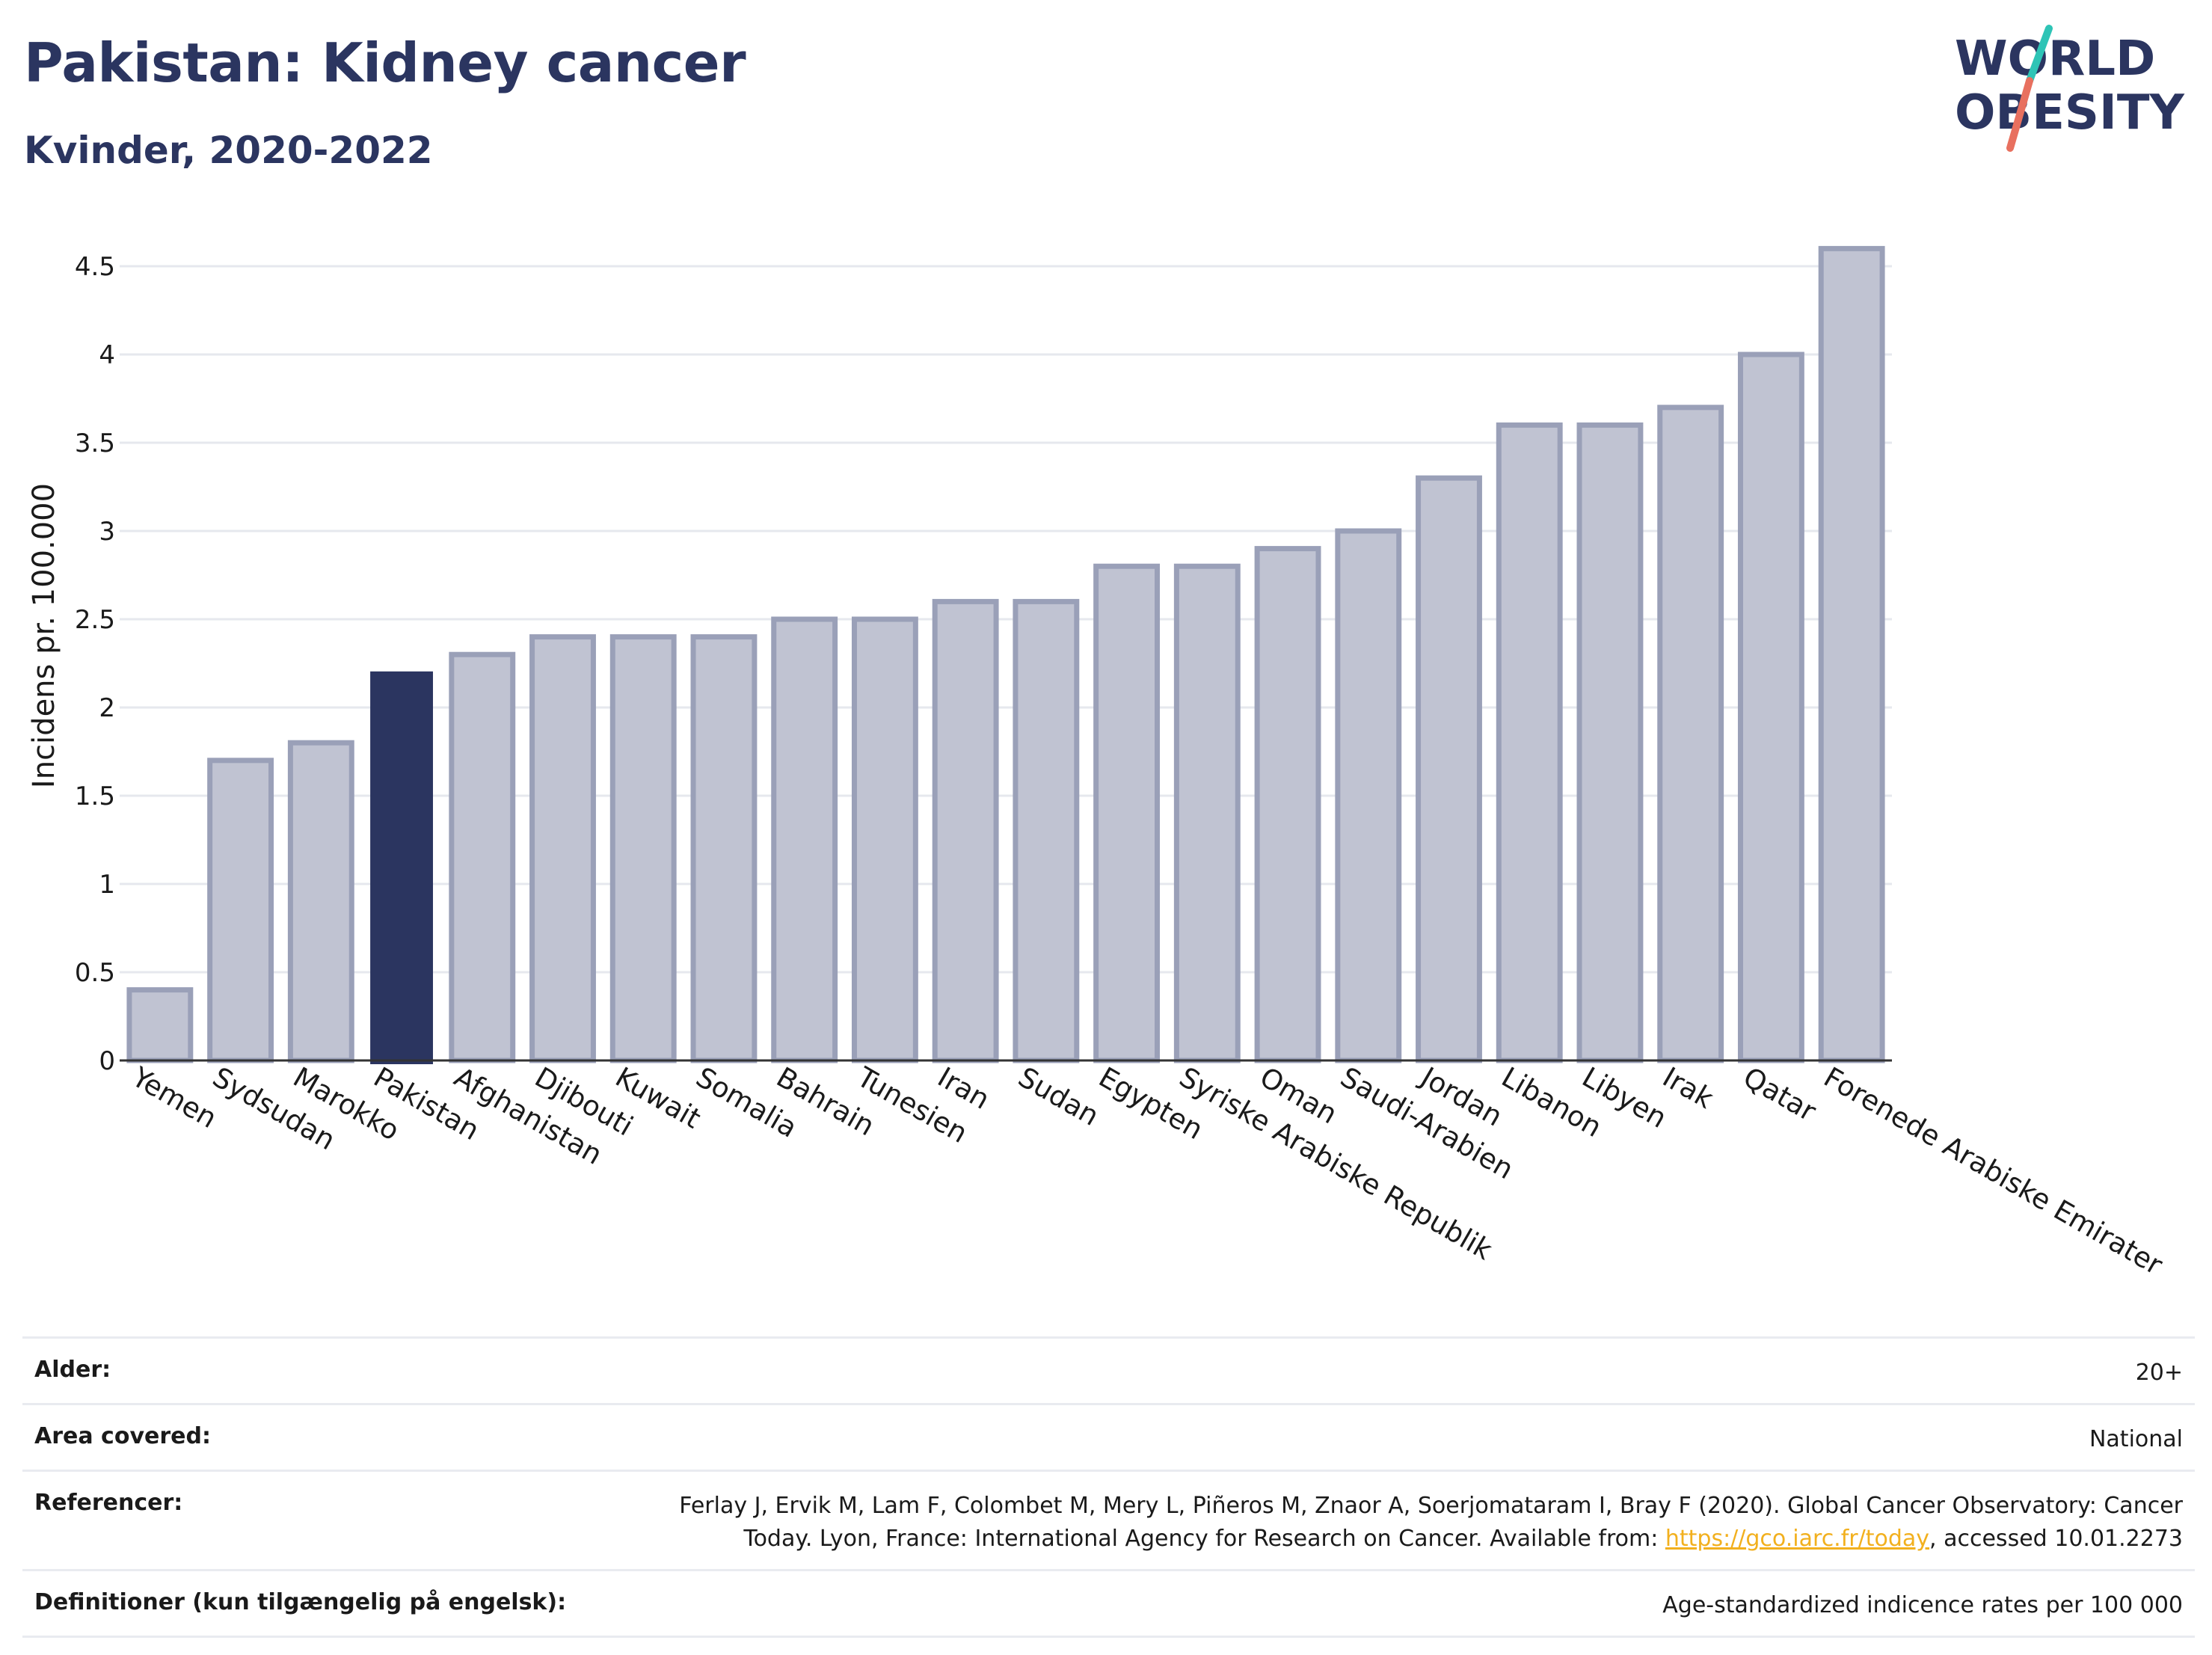 The height and width of the screenshot is (1655, 2212). What do you see at coordinates (320, 901) in the screenshot?
I see `bar-marokko` at bounding box center [320, 901].